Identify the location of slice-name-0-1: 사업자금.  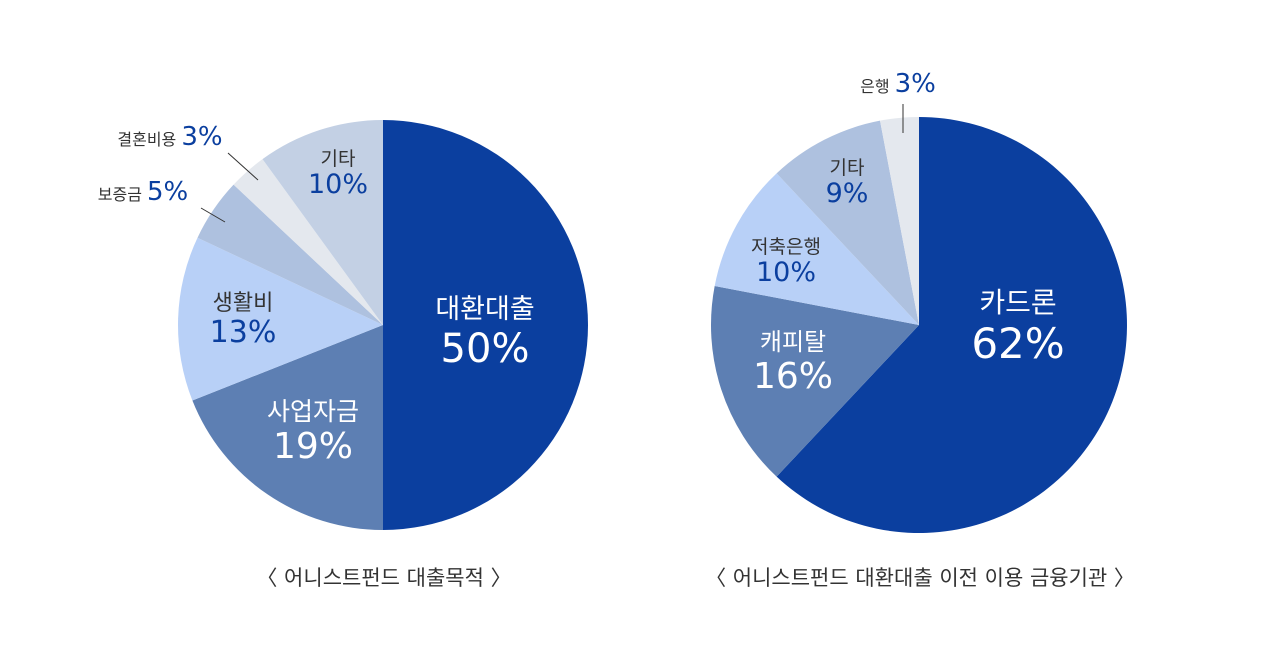
(313, 411).